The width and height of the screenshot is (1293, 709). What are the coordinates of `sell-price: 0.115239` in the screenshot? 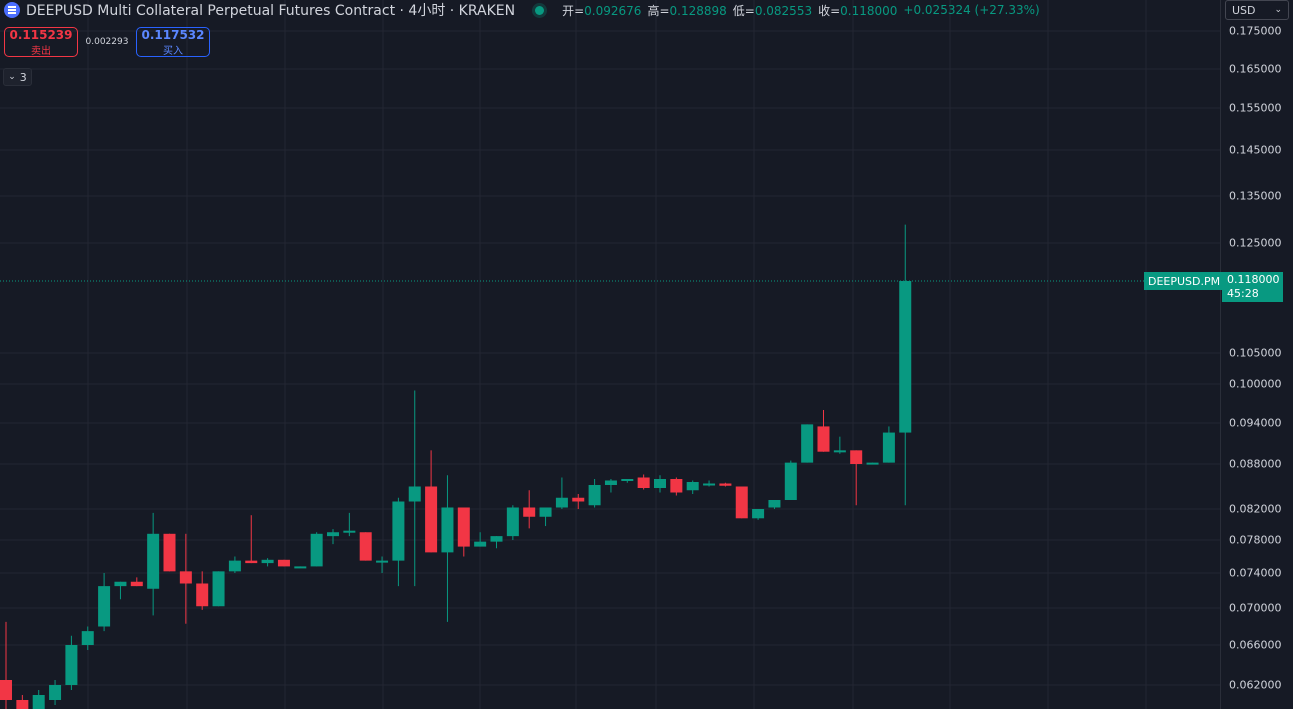 It's located at (41, 34).